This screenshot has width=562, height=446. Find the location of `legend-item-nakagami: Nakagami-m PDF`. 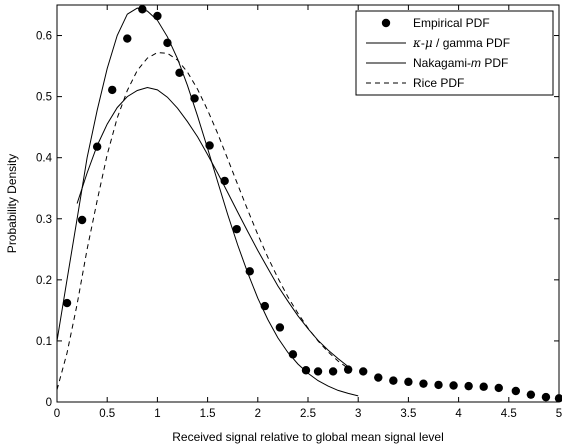

legend-item-nakagami: Nakagami-m PDF is located at coordinates (437, 63).